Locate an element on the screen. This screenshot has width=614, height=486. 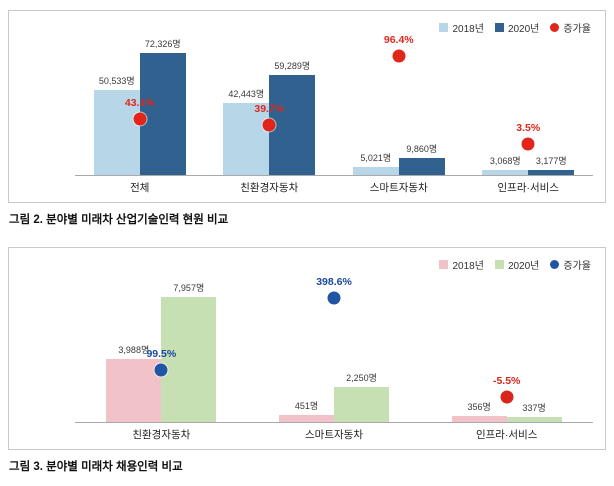
bar-column: 9,860명 is located at coordinates (421, 158).